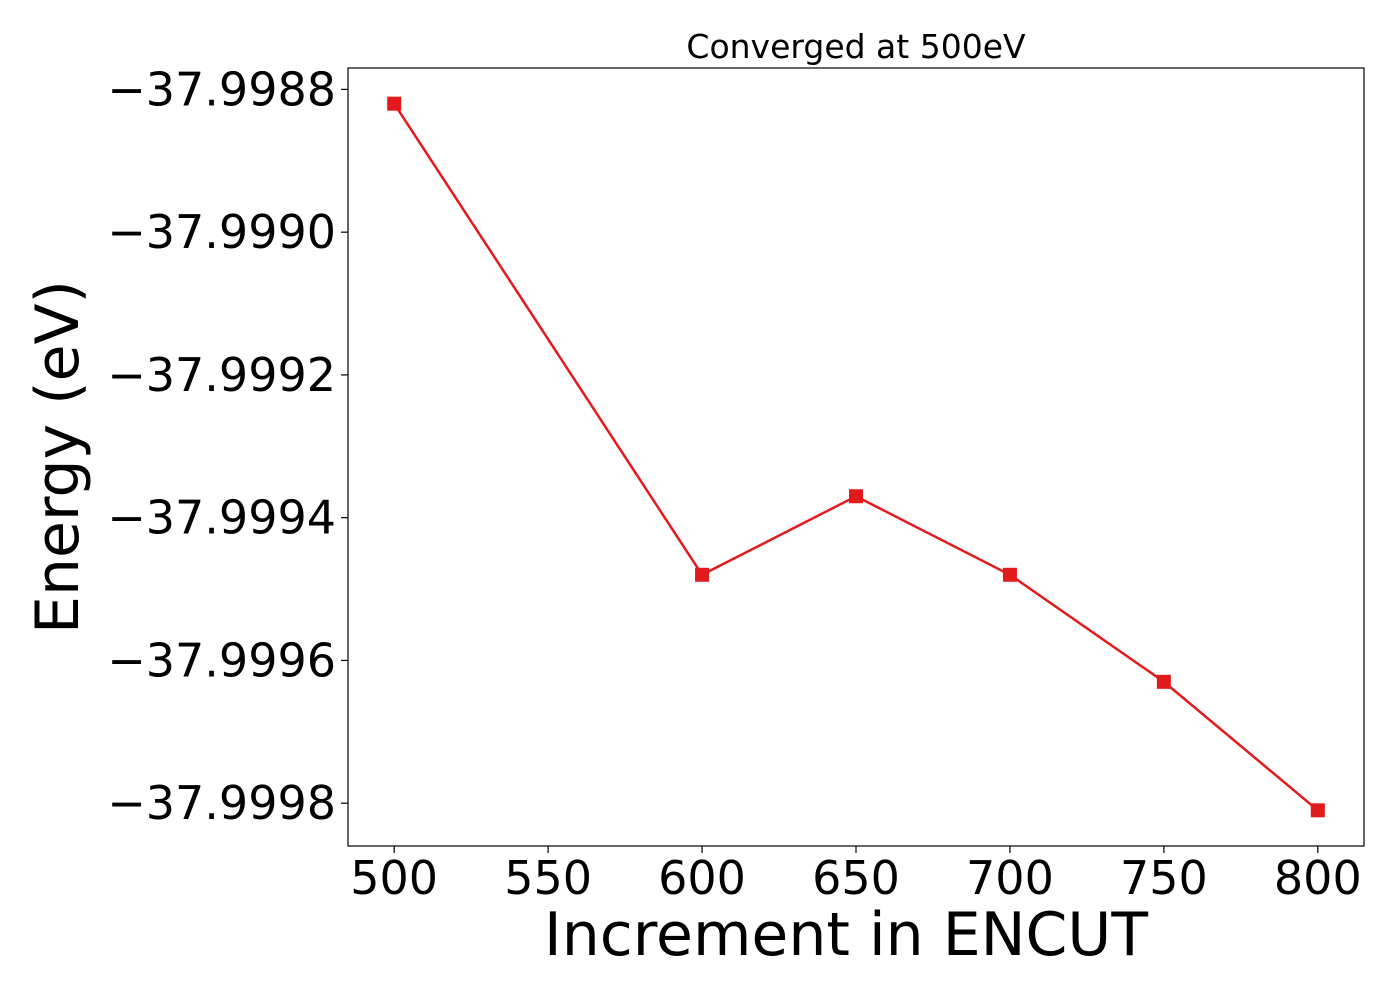  I want to click on x-tick-label: 750, so click(1164, 878).